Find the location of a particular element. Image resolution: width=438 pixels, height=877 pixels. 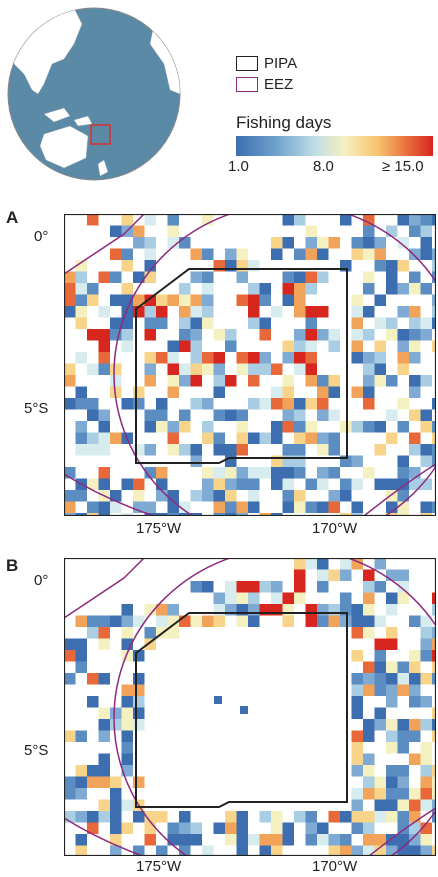

eez-boundary-se is located at coordinates (401, 831).